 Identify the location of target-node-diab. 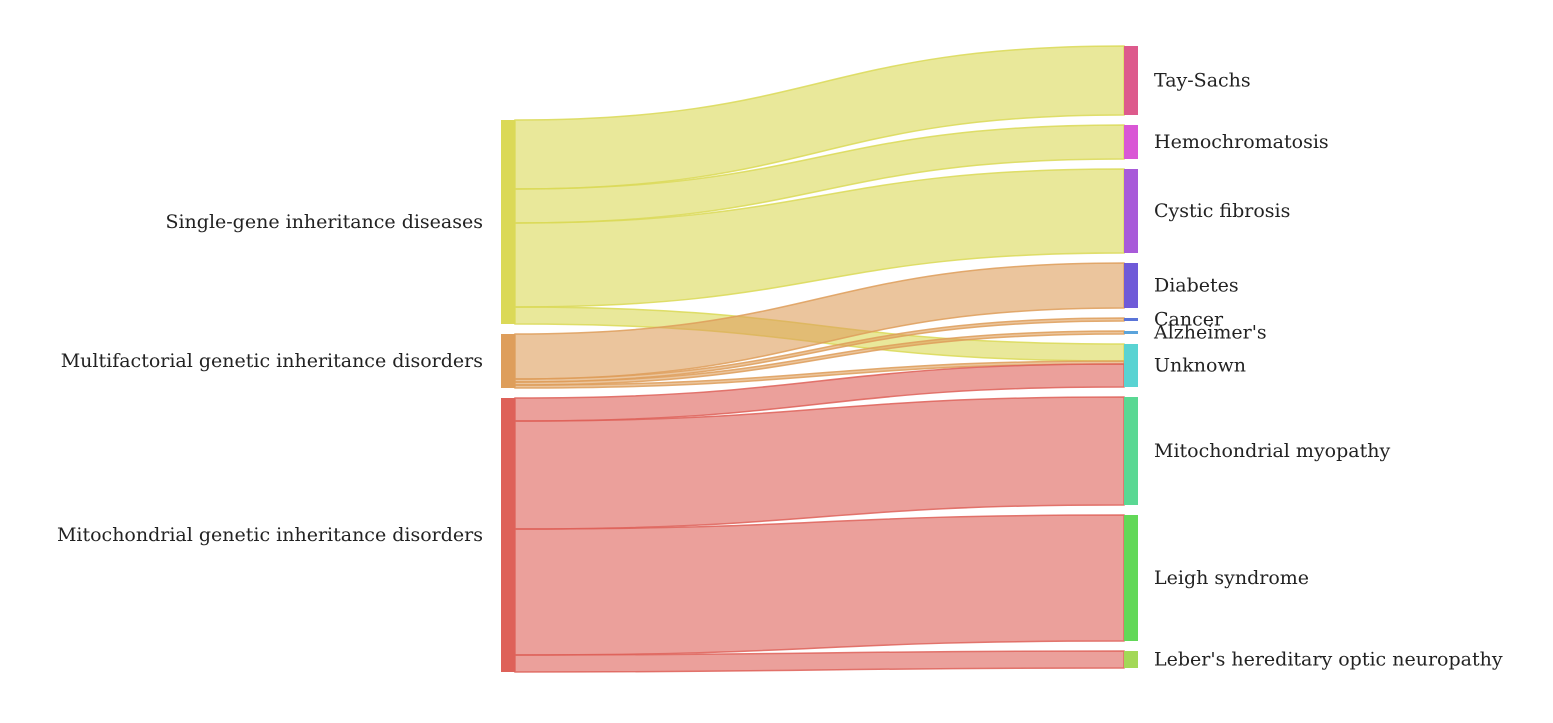
(1131, 285).